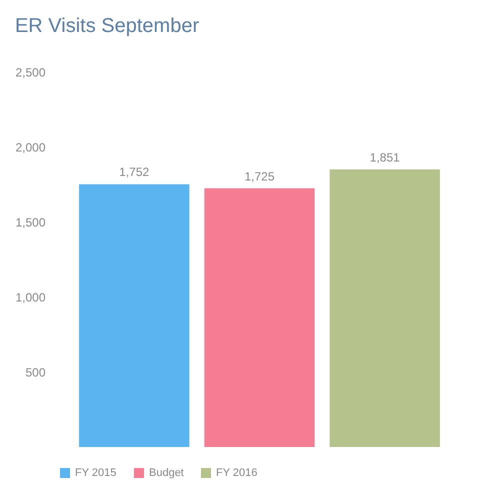  I want to click on legend-label: Budget, so click(166, 473).